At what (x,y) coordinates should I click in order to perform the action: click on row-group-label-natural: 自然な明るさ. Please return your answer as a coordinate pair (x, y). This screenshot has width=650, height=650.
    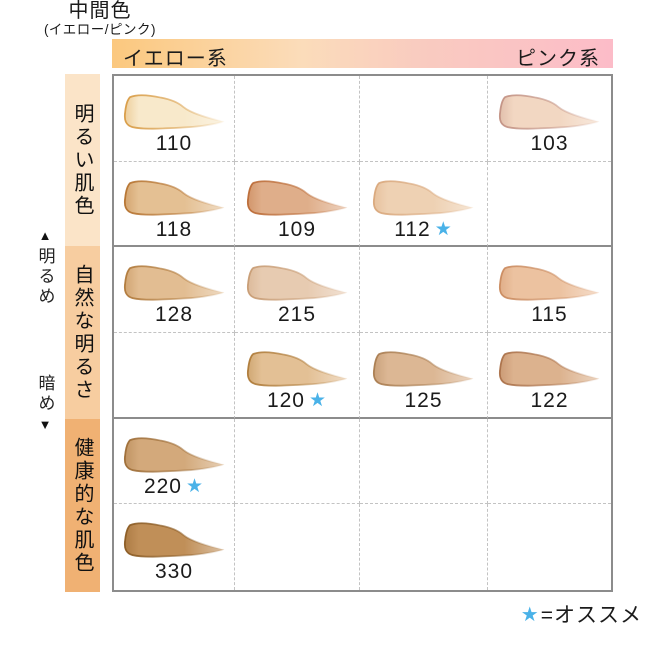
    Looking at the image, I should click on (82, 332).